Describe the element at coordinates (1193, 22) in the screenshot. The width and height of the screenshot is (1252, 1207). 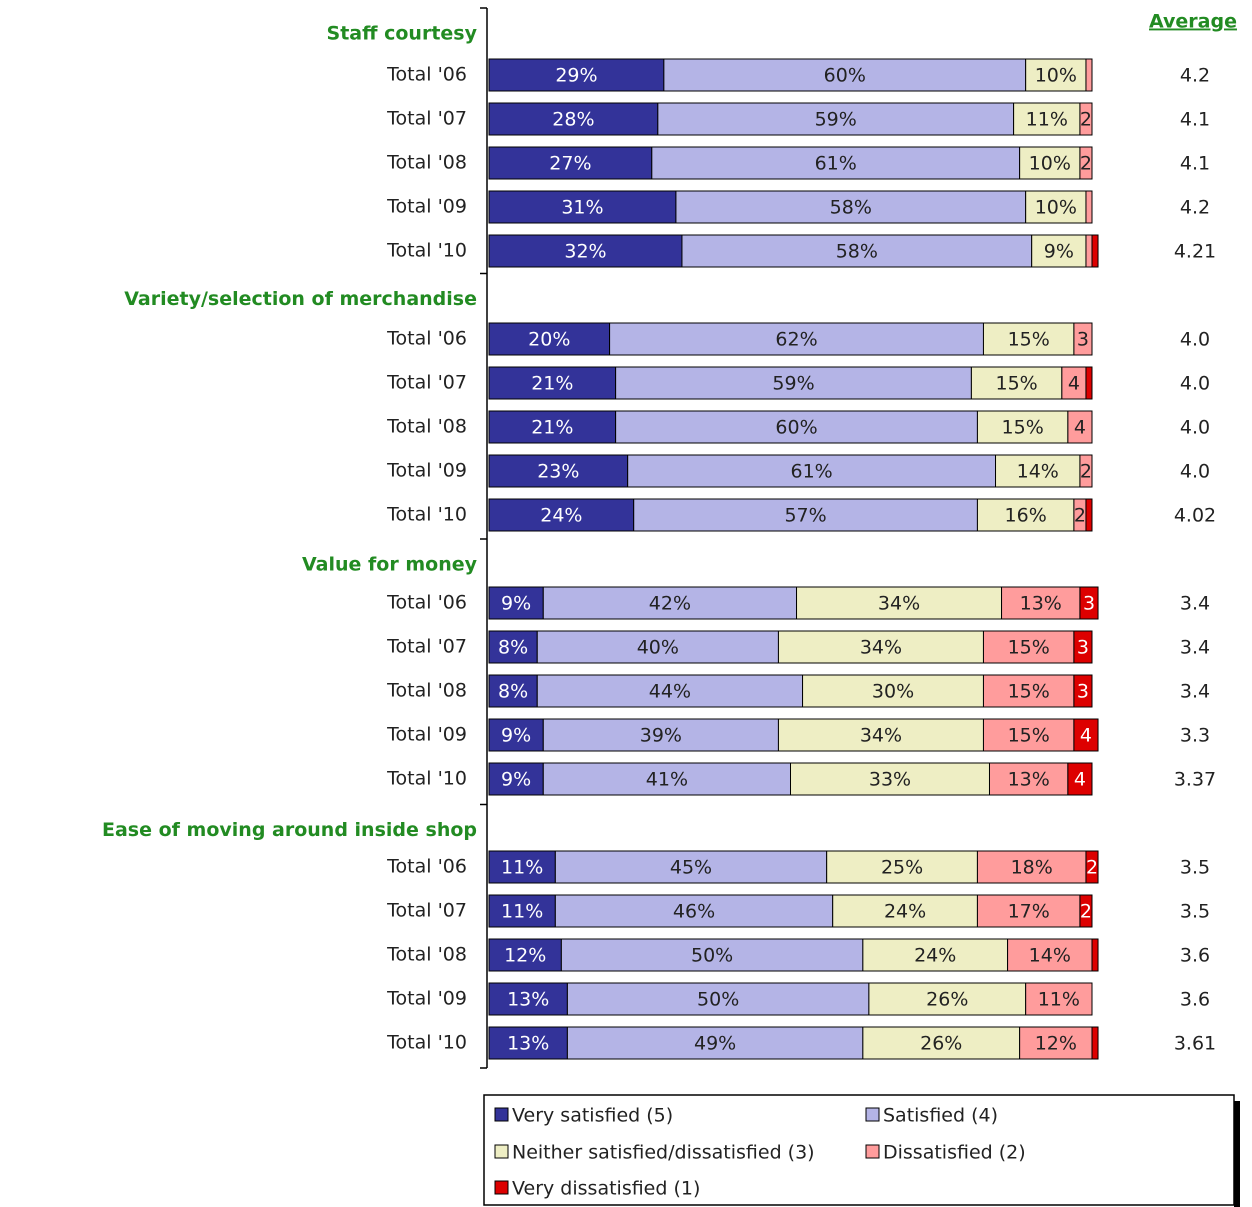
I see `average-header: Average` at that location.